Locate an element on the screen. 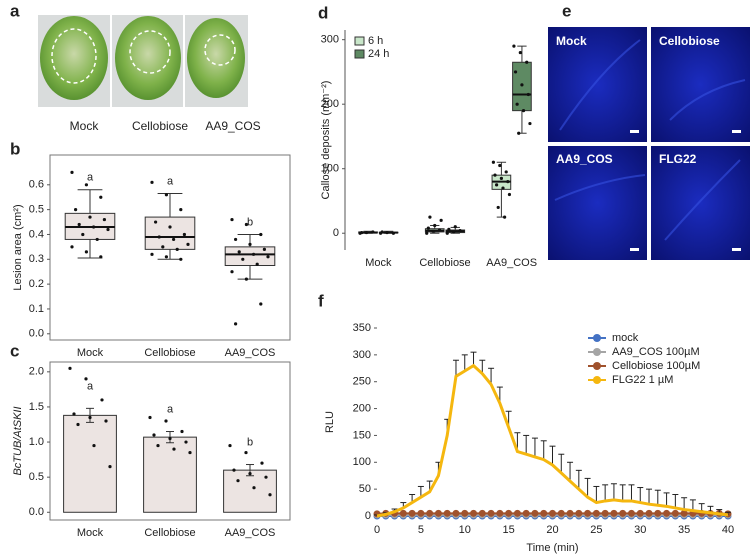  caption: FLG22 is located at coordinates (678, 159).